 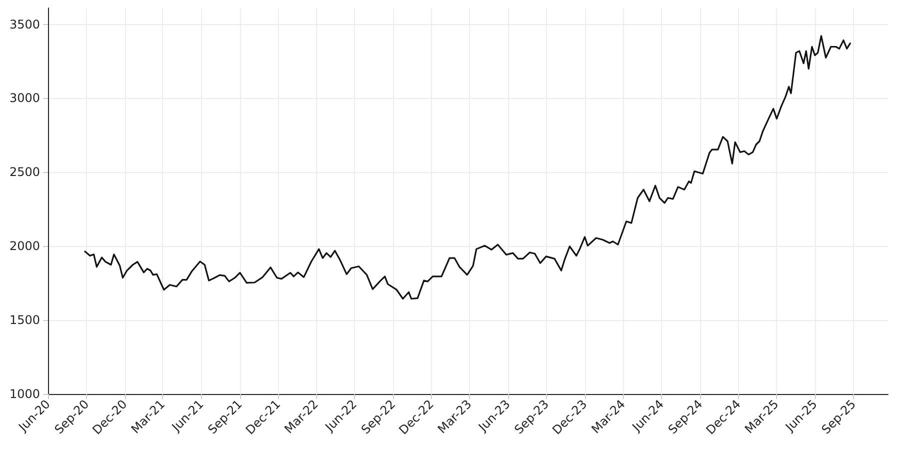 What do you see at coordinates (24, 394) in the screenshot?
I see `y-tick-label: 1000` at bounding box center [24, 394].